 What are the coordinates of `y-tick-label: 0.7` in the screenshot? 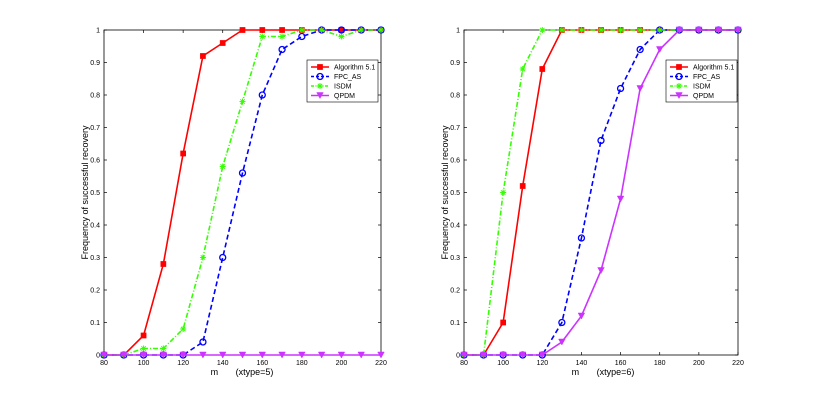 It's located at (95, 128).